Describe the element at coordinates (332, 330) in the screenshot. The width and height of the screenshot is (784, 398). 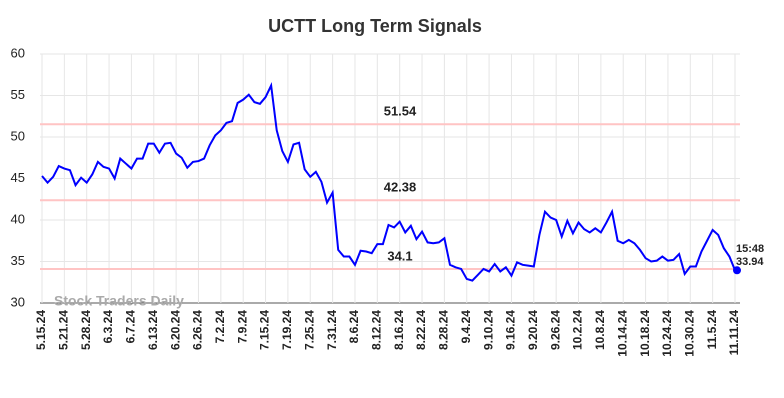
I see `x-tick-label: 7.31.24` at that location.